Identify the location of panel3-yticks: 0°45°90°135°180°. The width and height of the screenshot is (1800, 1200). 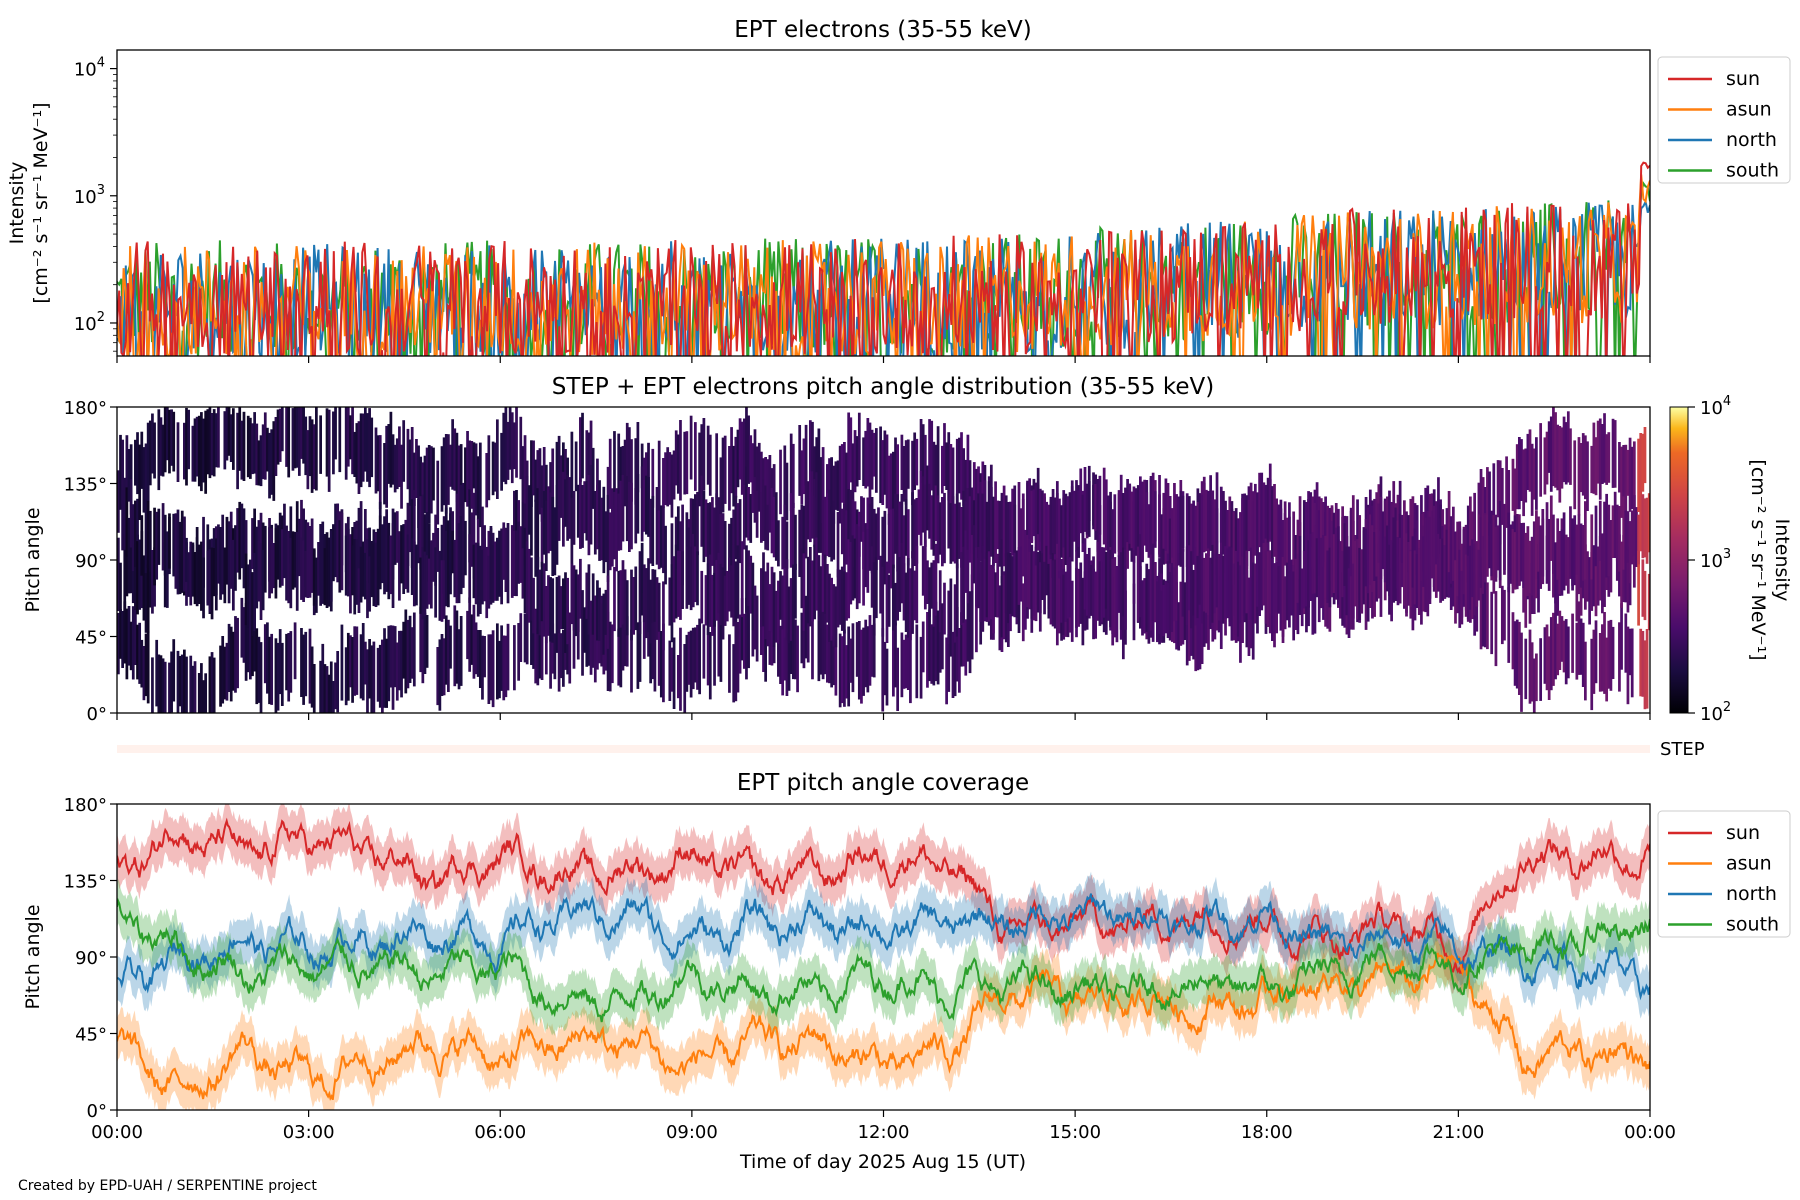
(90, 958).